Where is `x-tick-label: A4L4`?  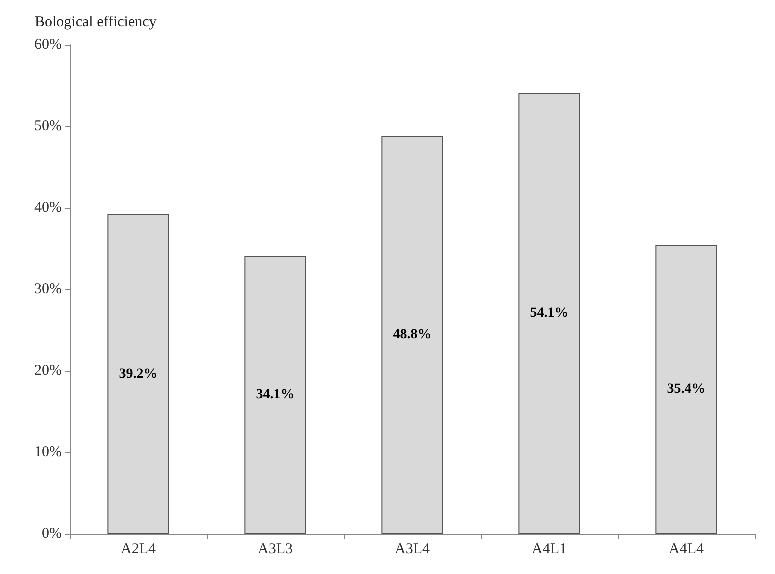 x-tick-label: A4L4 is located at coordinates (686, 550).